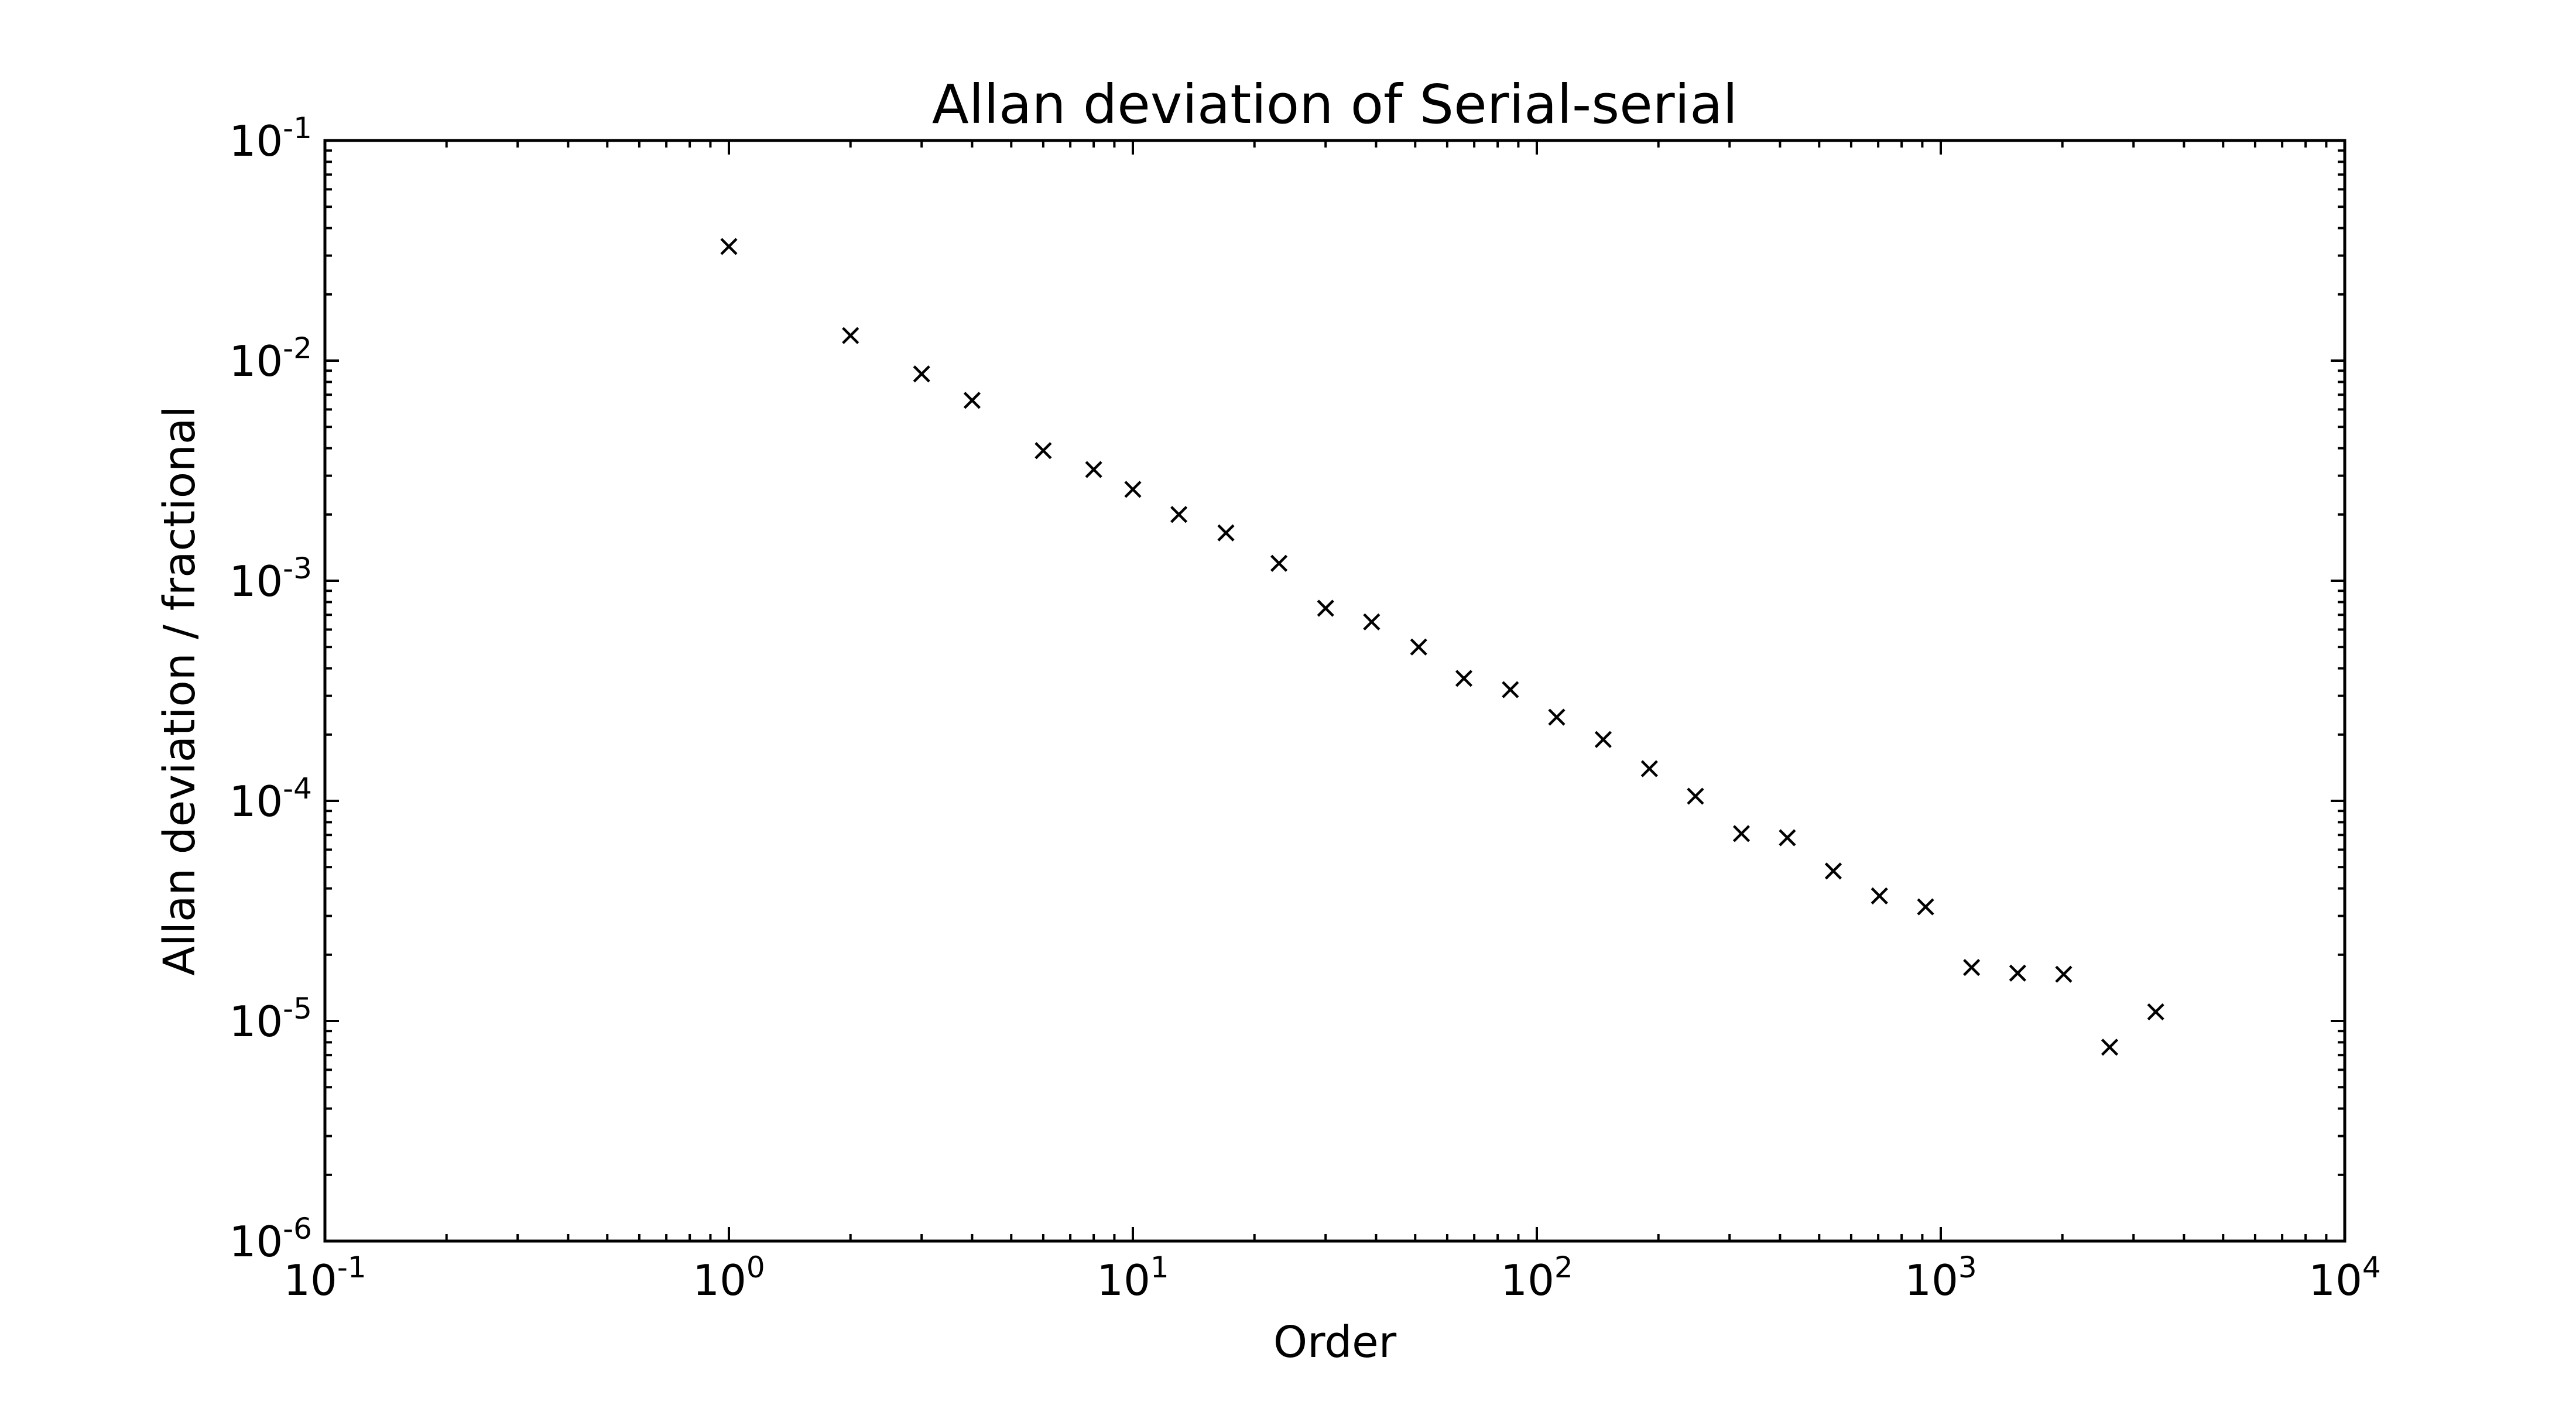 The width and height of the screenshot is (2576, 1405). I want to click on x-axis-label: Order, so click(1335, 1343).